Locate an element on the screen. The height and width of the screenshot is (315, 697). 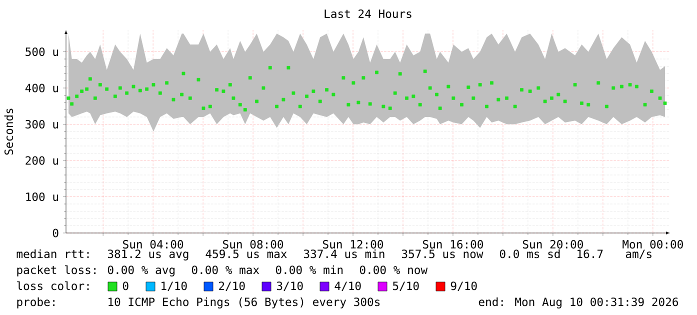
text: 0.00 % avg is located at coordinates (141, 271).